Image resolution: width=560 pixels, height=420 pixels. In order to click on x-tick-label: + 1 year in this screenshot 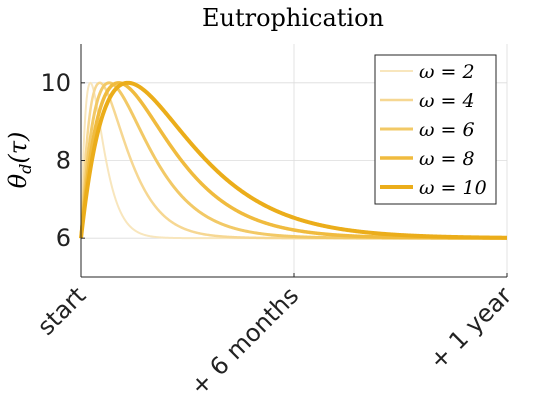, I will do `click(471, 328)`.